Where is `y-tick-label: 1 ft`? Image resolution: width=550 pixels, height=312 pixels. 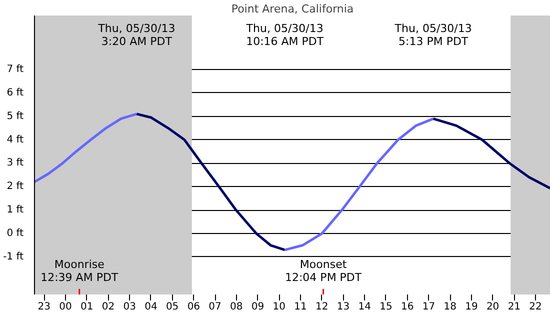 y-tick-label: 1 ft is located at coordinates (15, 210).